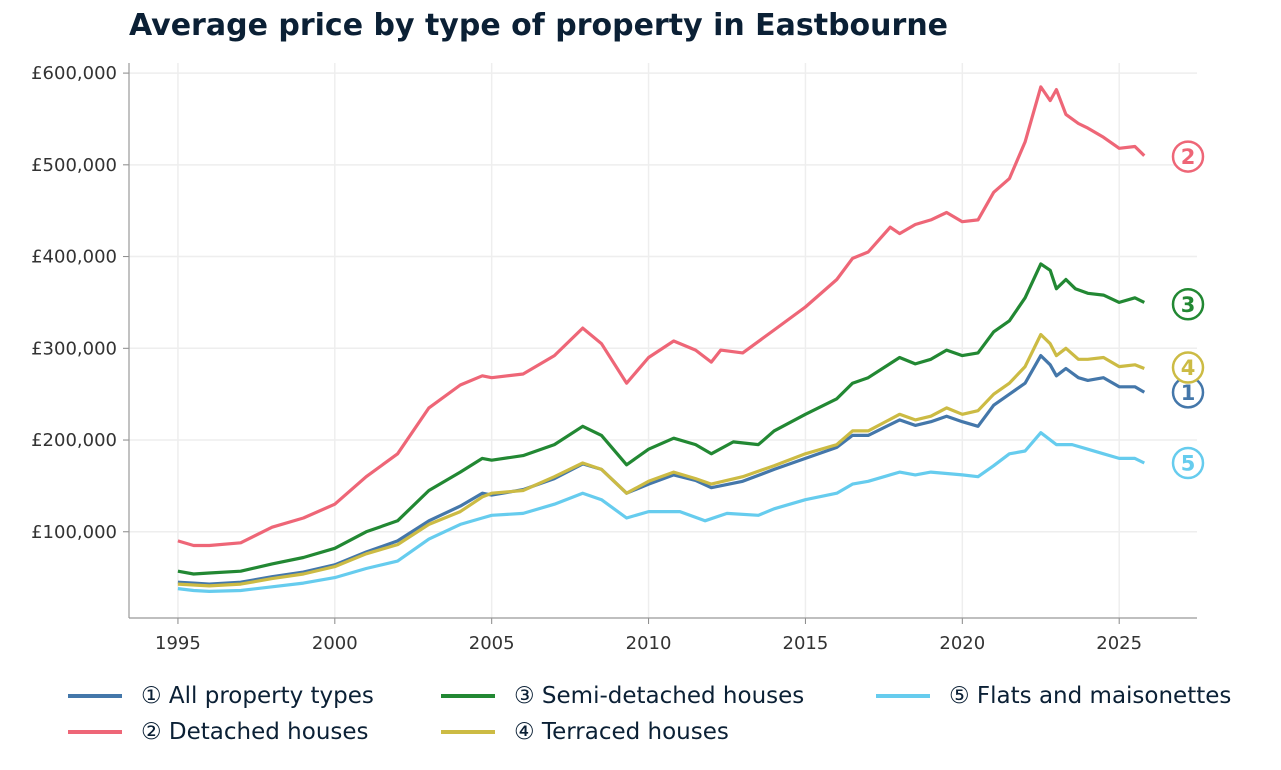 This screenshot has height=770, width=1281. I want to click on y-tick-label: £500,000, so click(74, 165).